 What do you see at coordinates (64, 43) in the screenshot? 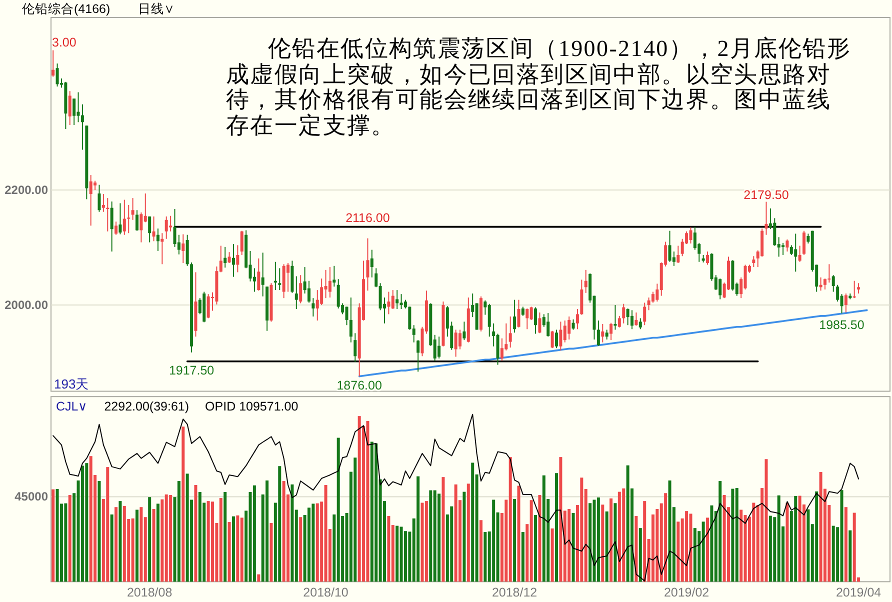
I see `value-label: 3.00` at bounding box center [64, 43].